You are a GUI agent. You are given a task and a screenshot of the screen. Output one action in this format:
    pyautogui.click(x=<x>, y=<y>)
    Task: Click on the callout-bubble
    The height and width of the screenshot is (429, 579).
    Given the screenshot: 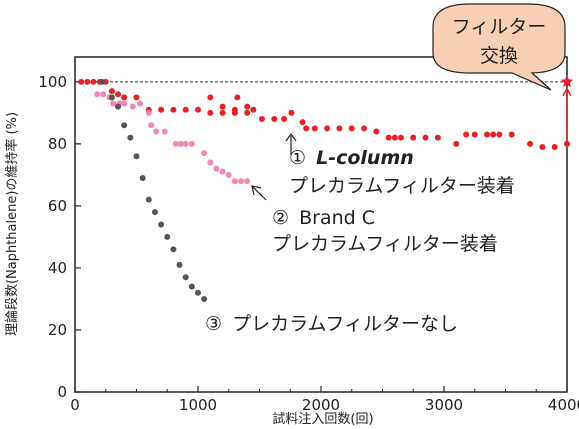 What is the action you would take?
    pyautogui.click(x=499, y=47)
    